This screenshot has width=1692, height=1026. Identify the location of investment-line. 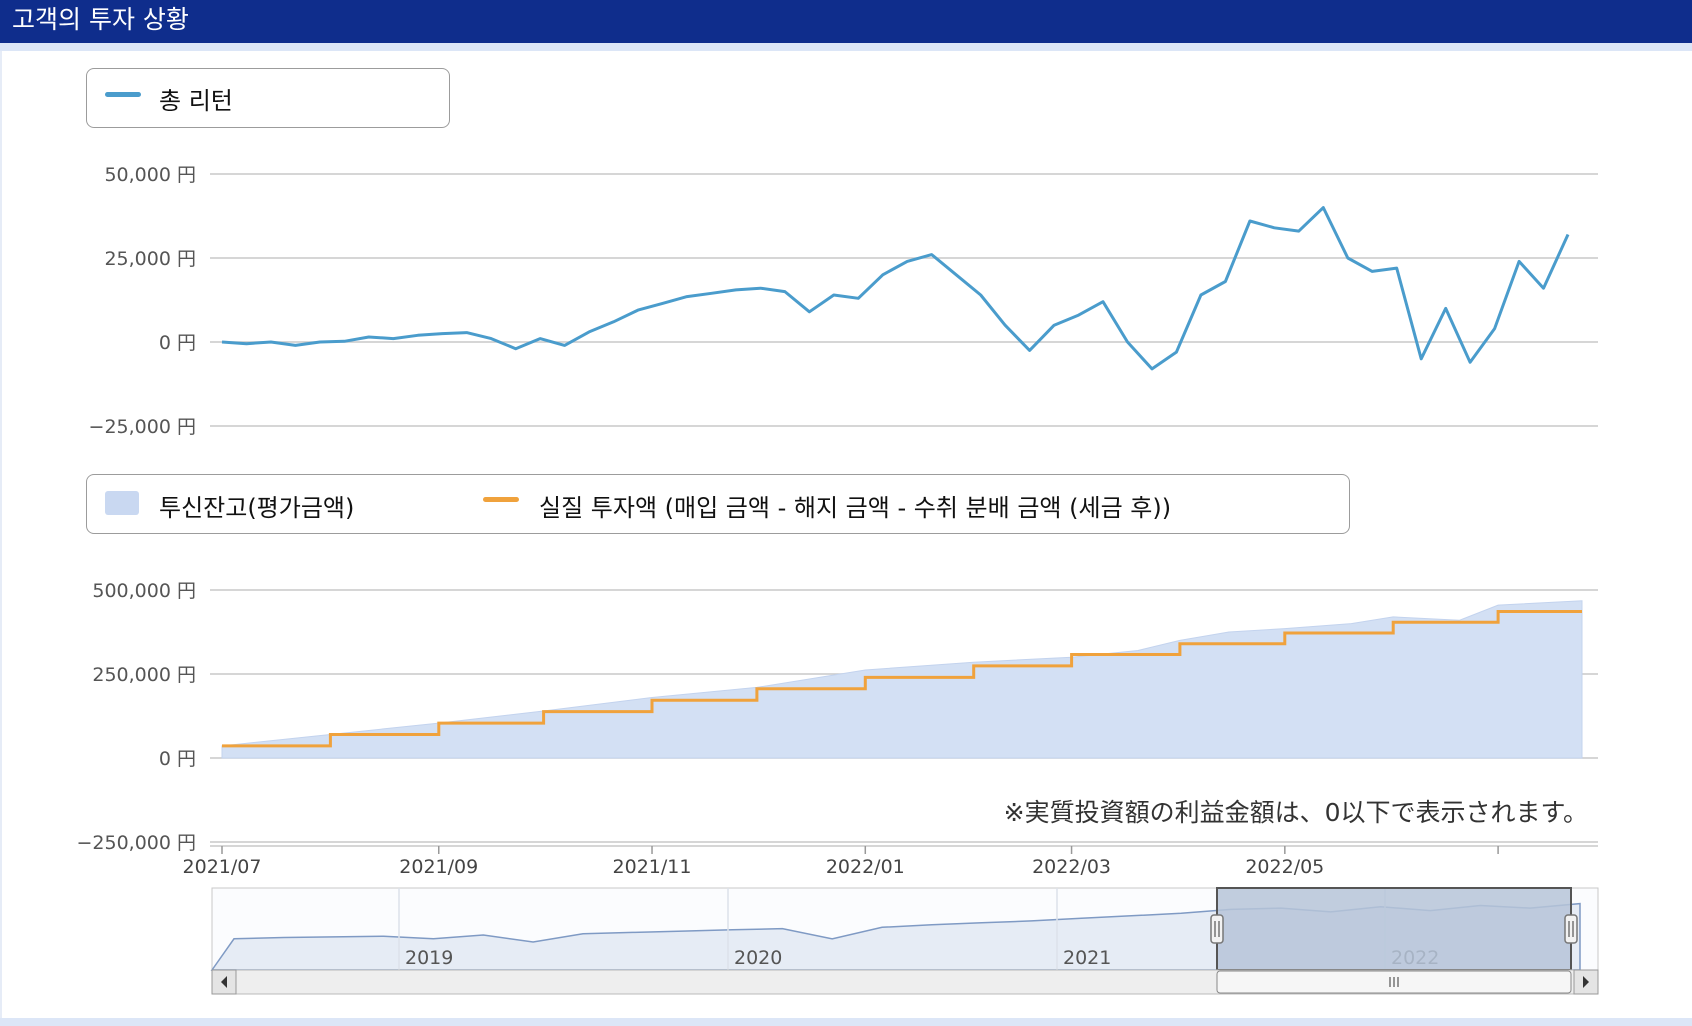
(902, 679).